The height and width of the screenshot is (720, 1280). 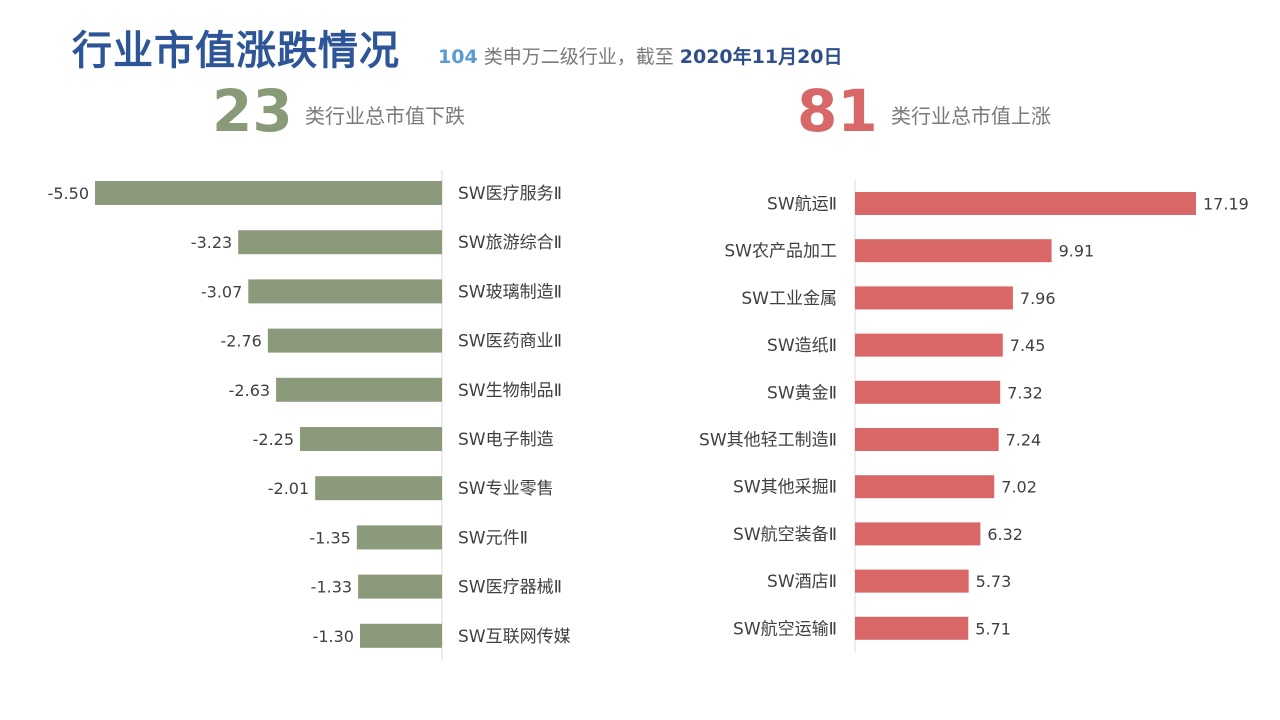 I want to click on down-value-label: -2.76, so click(x=240, y=341).